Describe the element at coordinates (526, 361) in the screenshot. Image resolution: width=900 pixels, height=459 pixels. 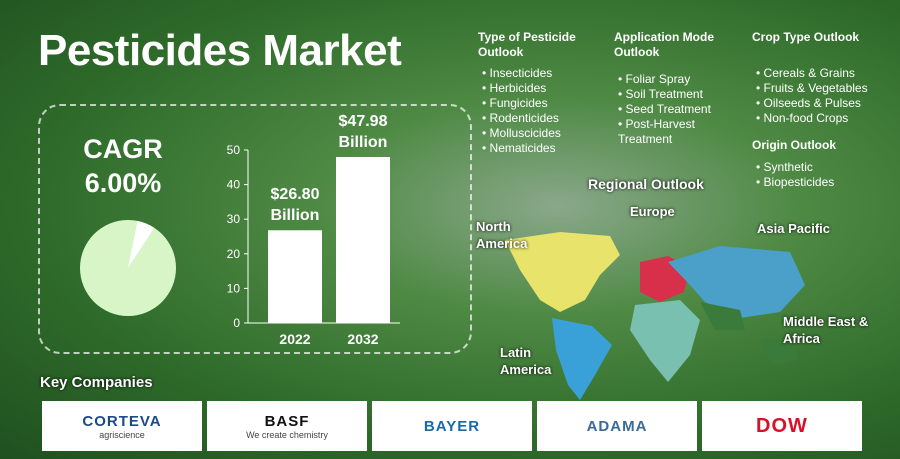
I see `region-label: Latin America` at that location.